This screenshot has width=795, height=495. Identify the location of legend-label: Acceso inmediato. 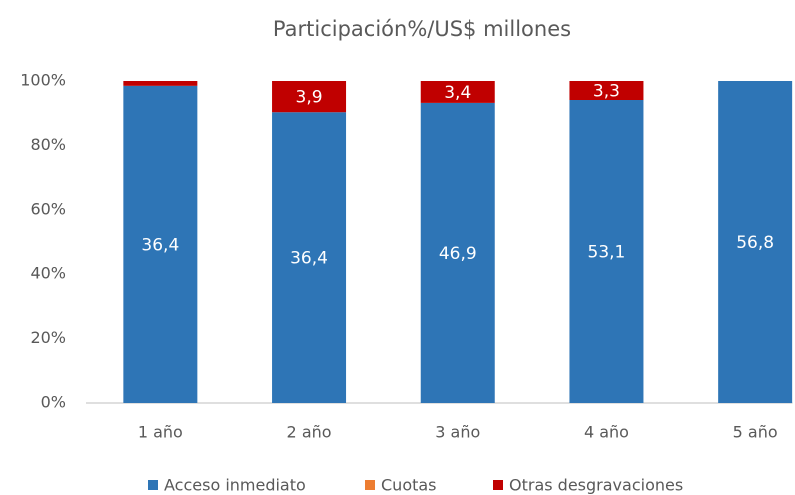
(235, 485).